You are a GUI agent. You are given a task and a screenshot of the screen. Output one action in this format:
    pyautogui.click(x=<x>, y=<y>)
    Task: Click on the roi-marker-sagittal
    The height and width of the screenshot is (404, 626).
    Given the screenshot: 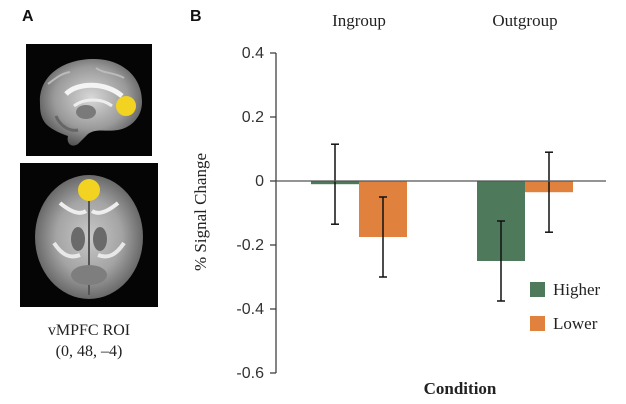 What is the action you would take?
    pyautogui.click(x=126, y=106)
    